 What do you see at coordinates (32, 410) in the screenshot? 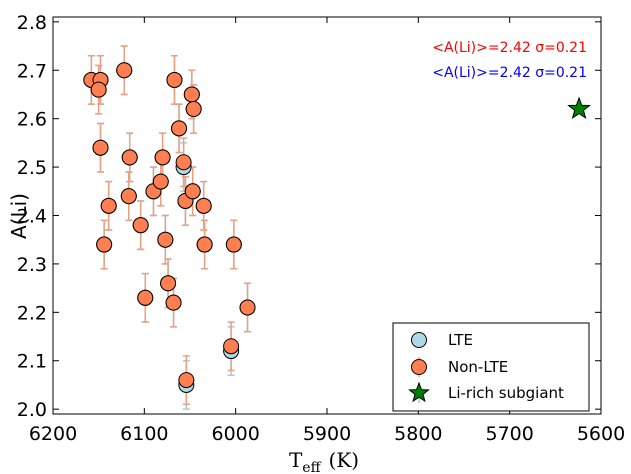
I see `y-tick-label: 2.0` at bounding box center [32, 410].